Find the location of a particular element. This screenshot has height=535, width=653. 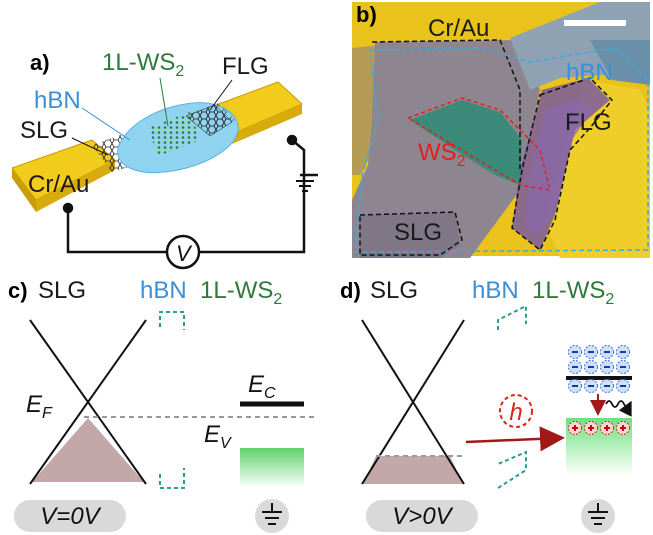

hole-icon: h is located at coordinates (516, 411).